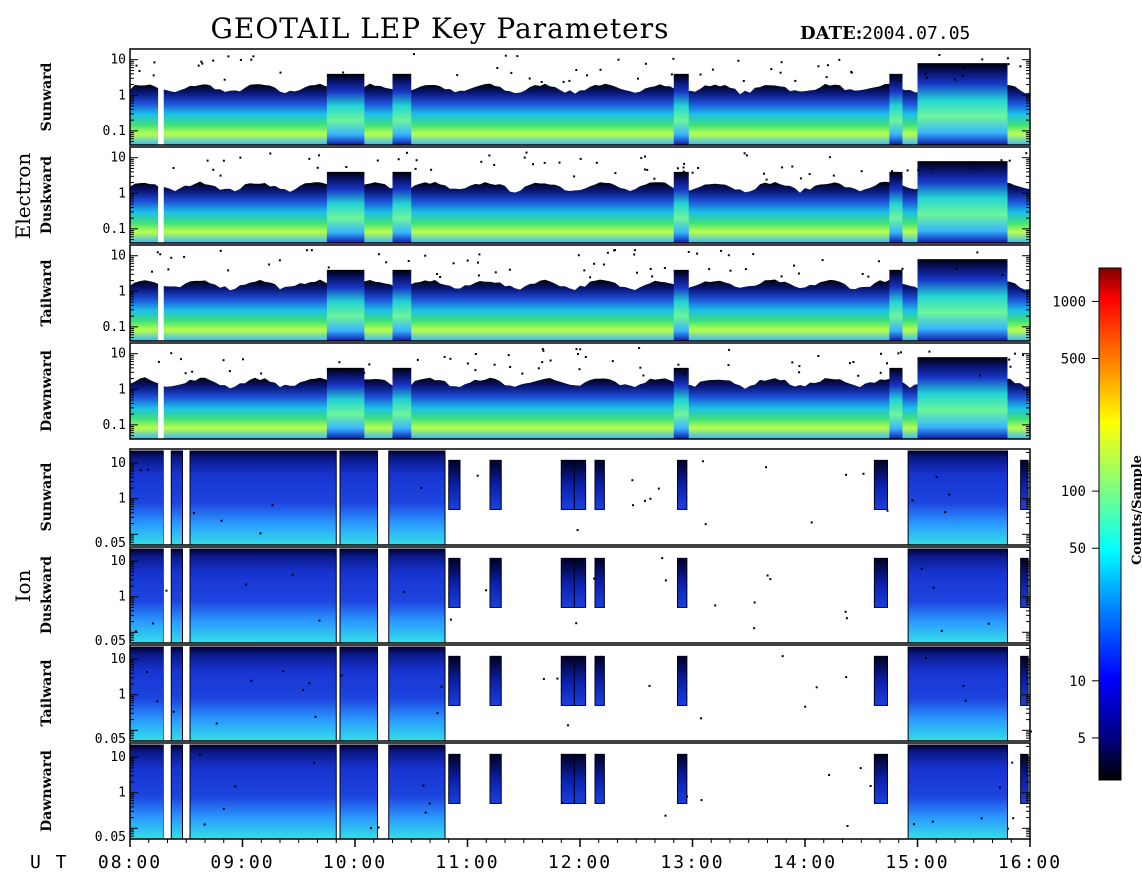 The height and width of the screenshot is (885, 1142). I want to click on y-tick-label: 1, so click(122, 291).